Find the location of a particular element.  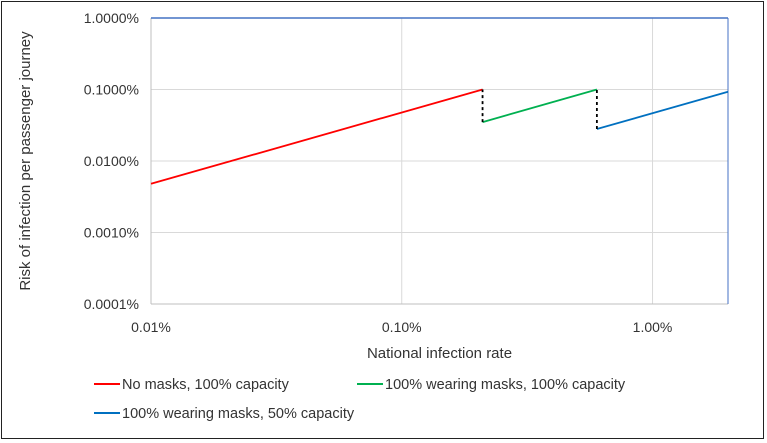

legend-label: 100% wearing masks, 50% capacity is located at coordinates (238, 414).